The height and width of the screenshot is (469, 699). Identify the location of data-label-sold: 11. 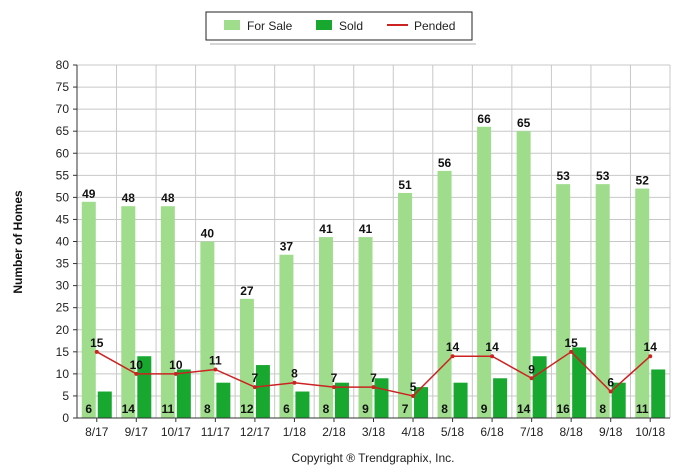
(642, 409).